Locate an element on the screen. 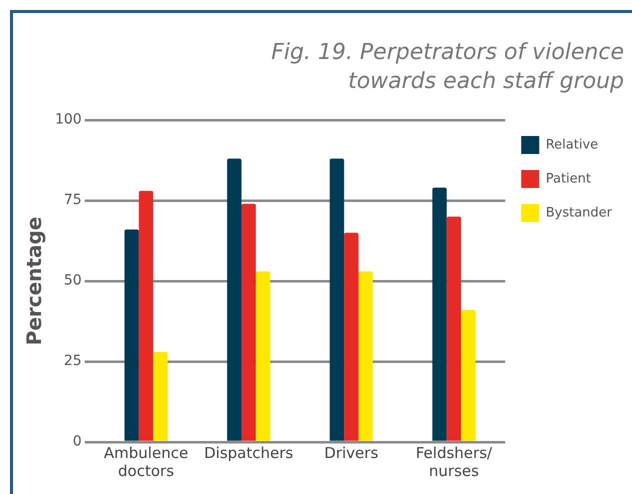  y-tick-label: 25 is located at coordinates (73, 361).